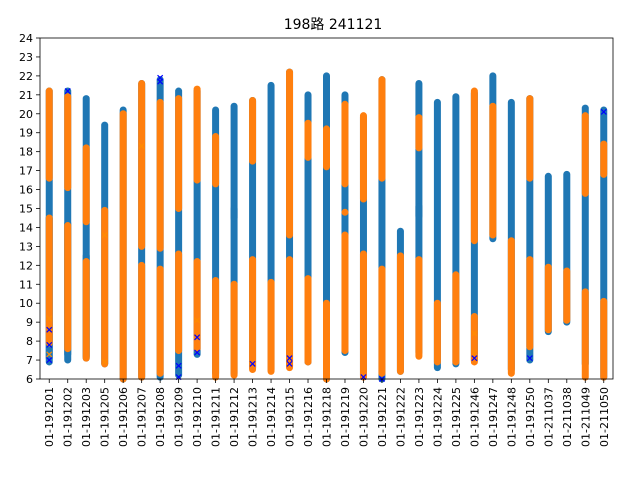  What do you see at coordinates (160, 417) in the screenshot?
I see `x-tick-label-6: 01-191208` at bounding box center [160, 417].